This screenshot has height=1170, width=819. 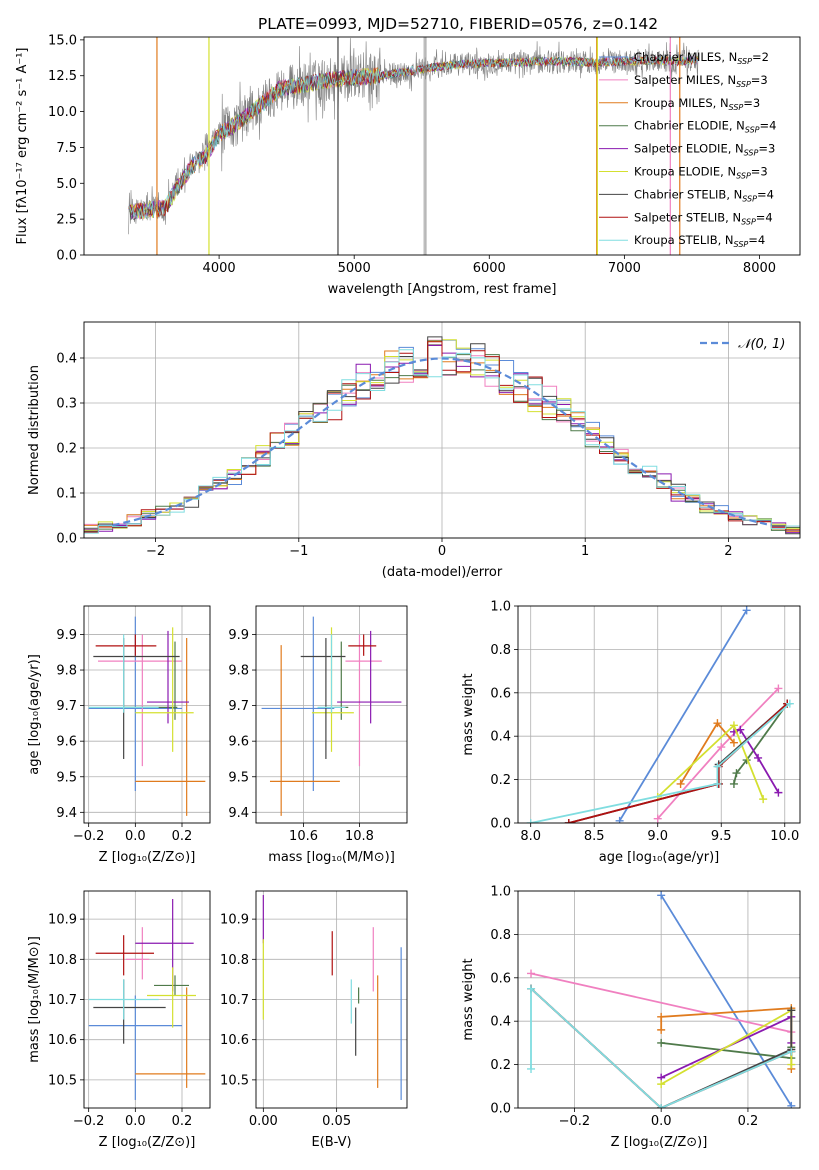 I want to click on y-tick-label: 9.4, so click(x=66, y=813).